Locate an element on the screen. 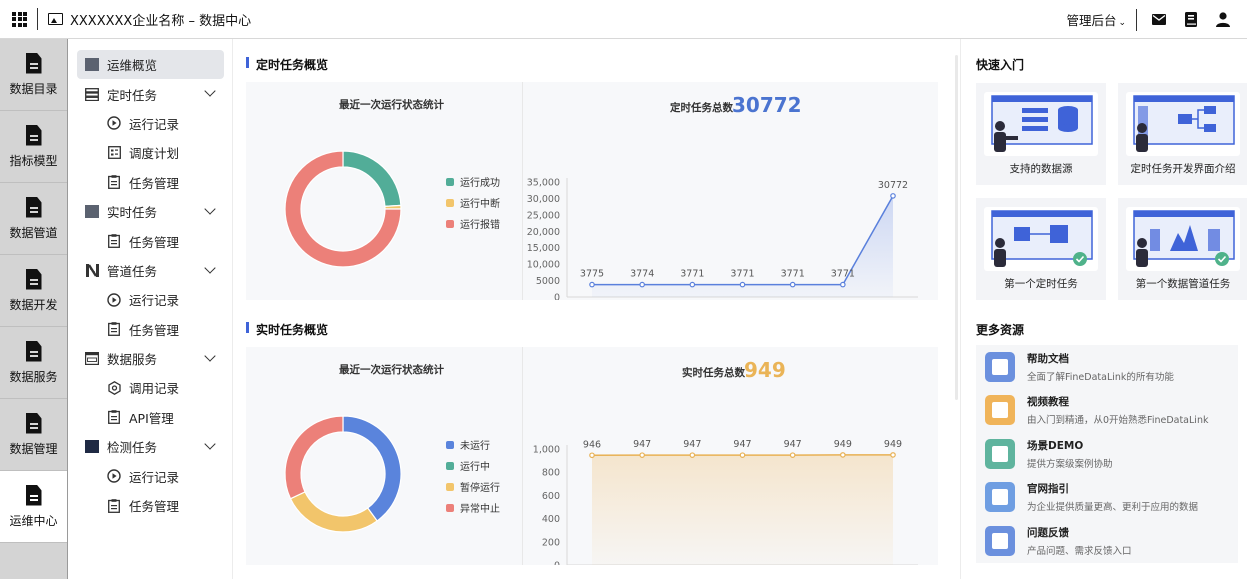 This screenshot has width=1247, height=579. resource-name: 视频教程 is located at coordinates (1048, 402).